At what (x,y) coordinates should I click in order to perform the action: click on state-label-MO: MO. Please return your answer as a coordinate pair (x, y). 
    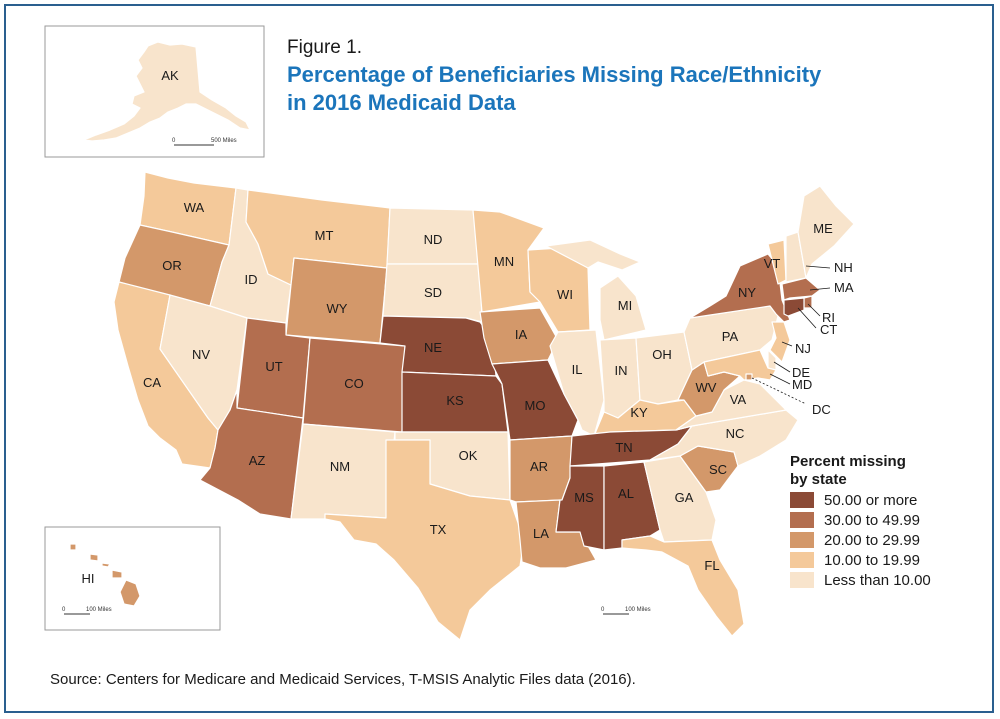
    Looking at the image, I should click on (535, 405).